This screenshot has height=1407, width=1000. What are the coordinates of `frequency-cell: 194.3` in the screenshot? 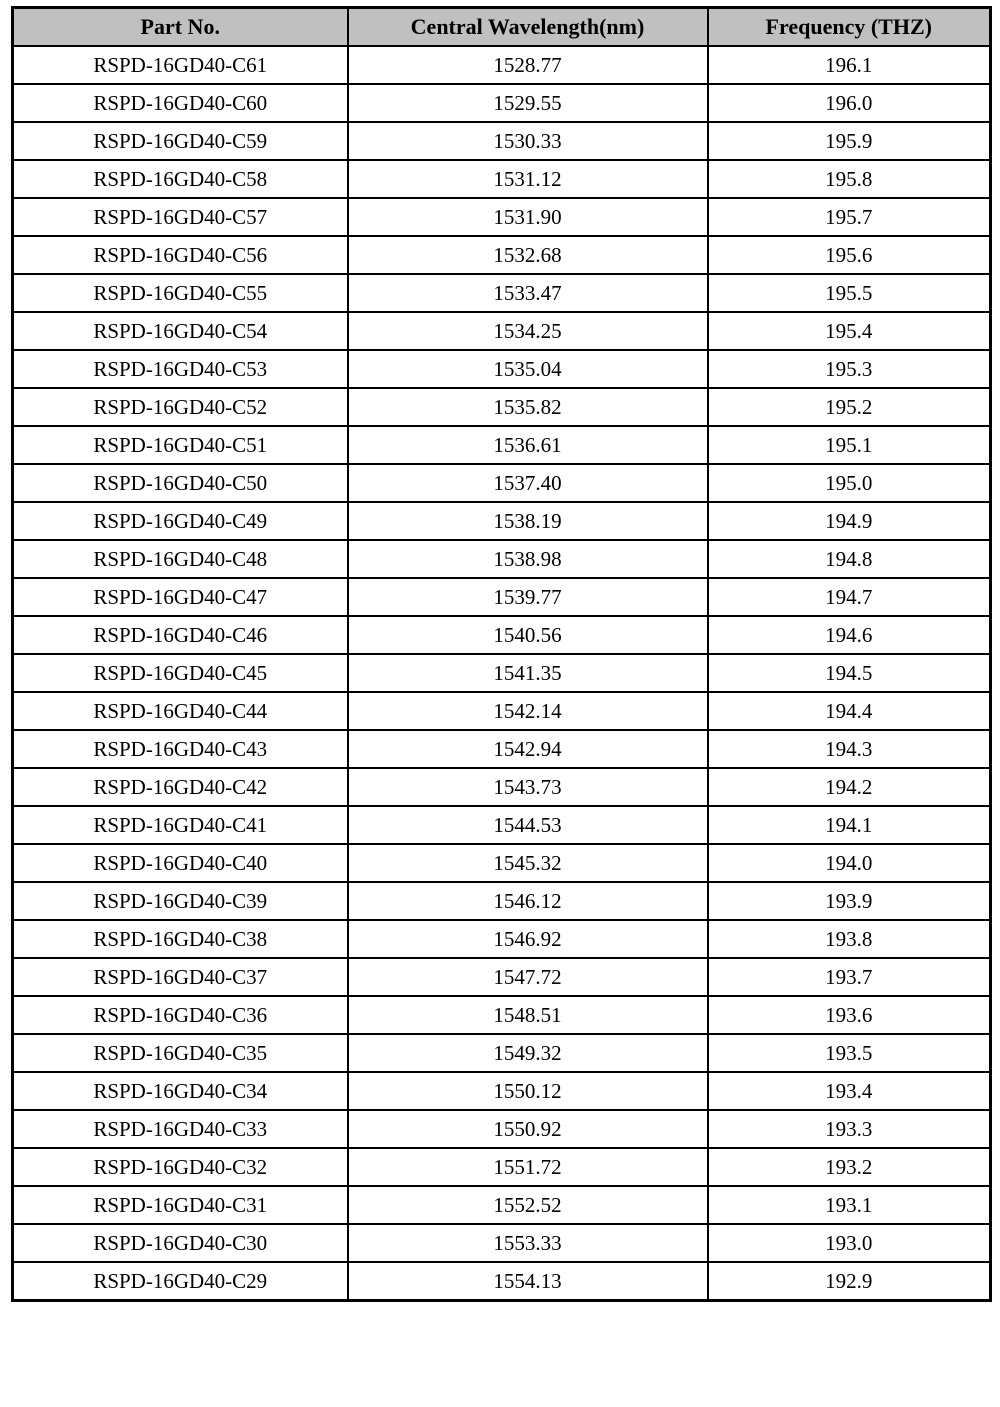 It's located at (849, 749).